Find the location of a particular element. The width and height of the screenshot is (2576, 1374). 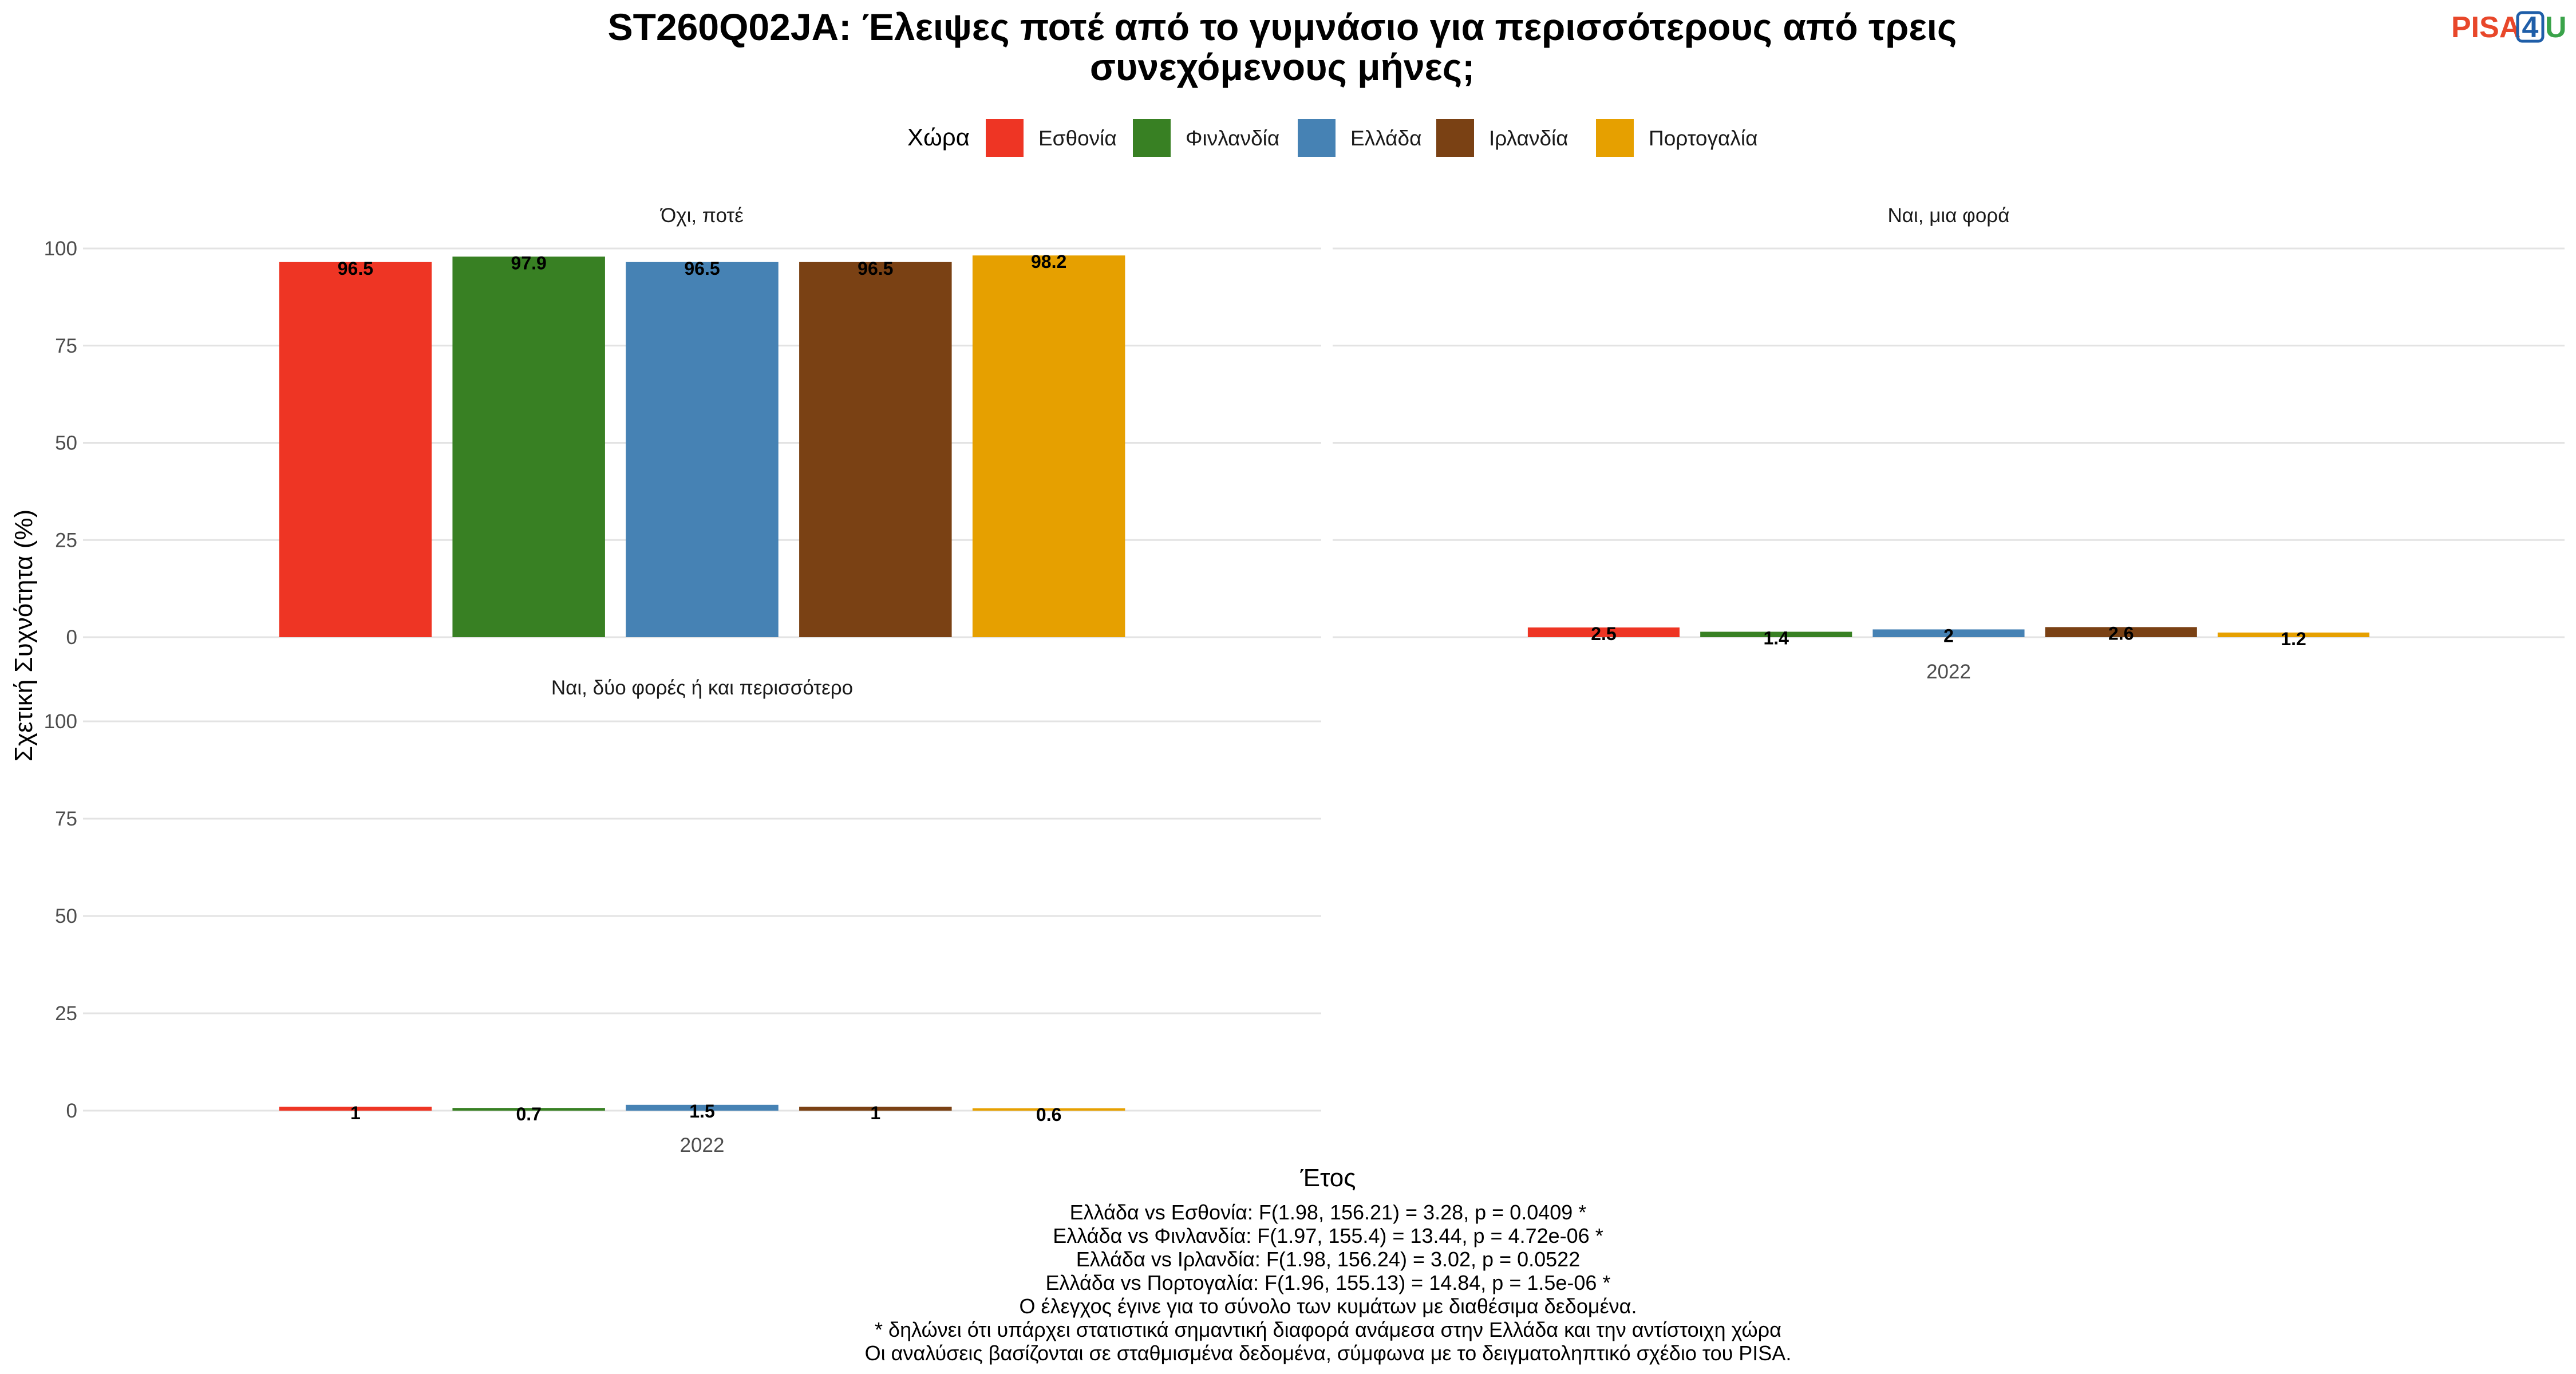

pisa4u-logo: PISA 4 U is located at coordinates (2509, 27).